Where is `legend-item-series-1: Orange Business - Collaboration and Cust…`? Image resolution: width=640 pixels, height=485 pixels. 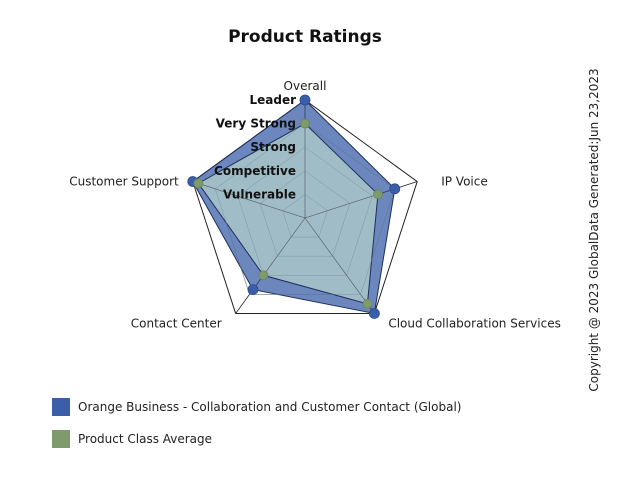 legend-item-series-1: Orange Business - Collaboration and Cust… is located at coordinates (256, 407).